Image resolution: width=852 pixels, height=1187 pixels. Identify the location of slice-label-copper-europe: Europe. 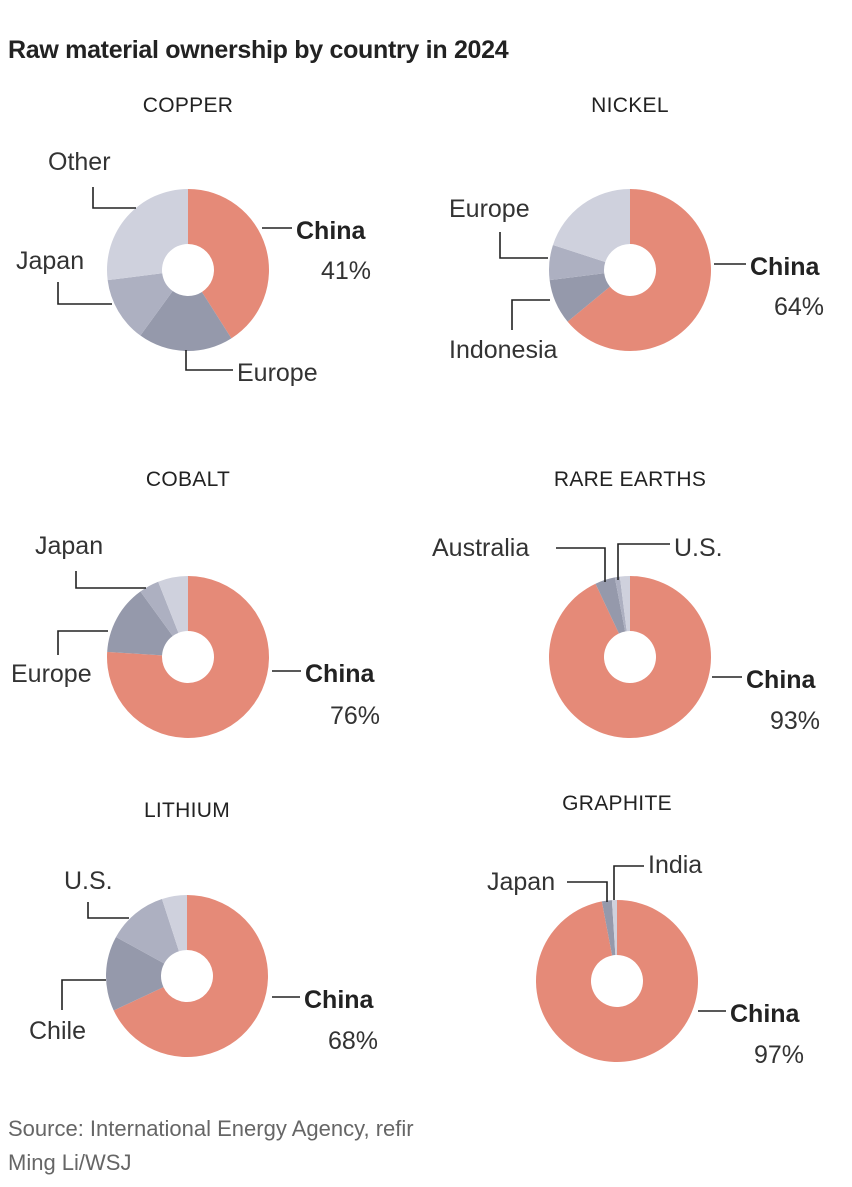
(277, 373).